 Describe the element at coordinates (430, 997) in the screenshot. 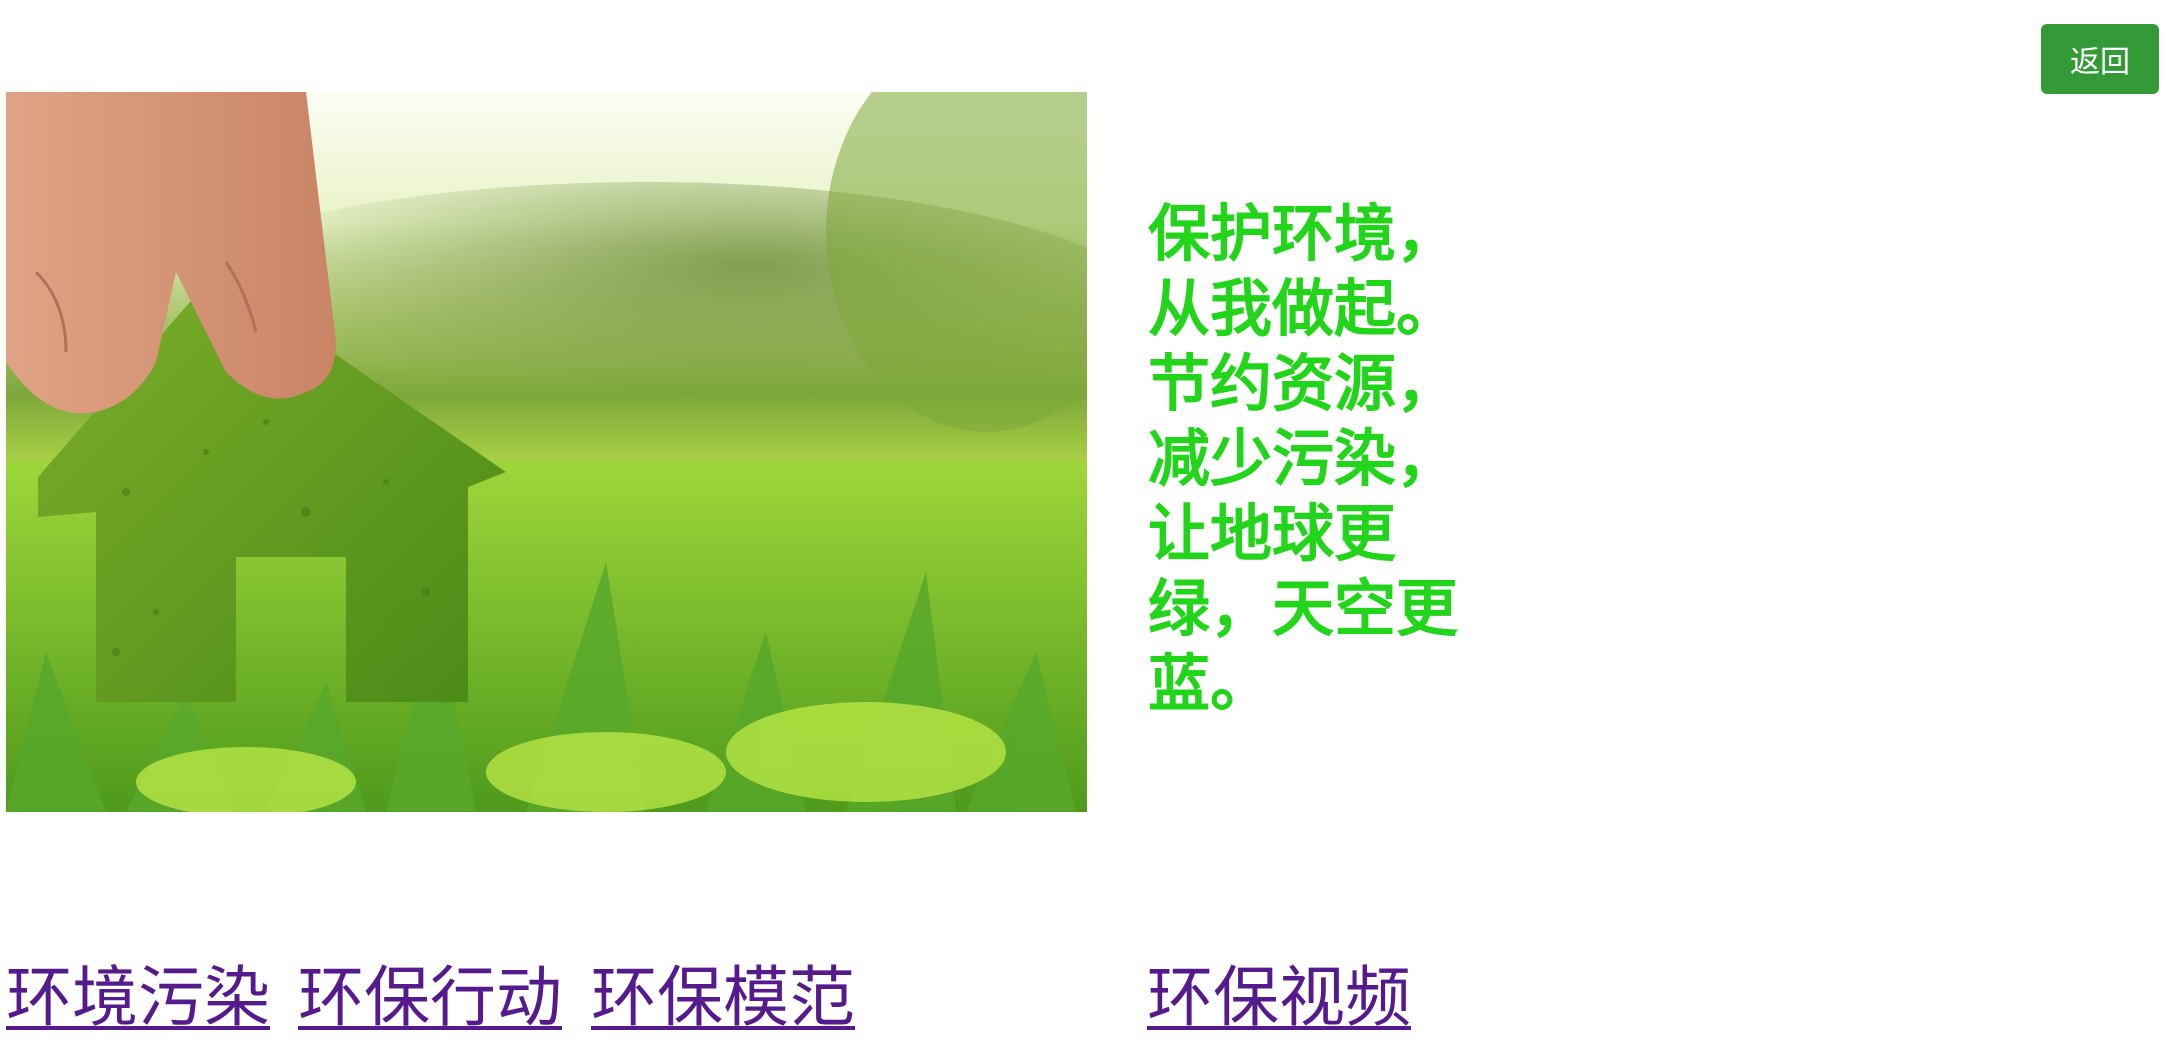

I see `nav-link-action: 环保行动` at that location.